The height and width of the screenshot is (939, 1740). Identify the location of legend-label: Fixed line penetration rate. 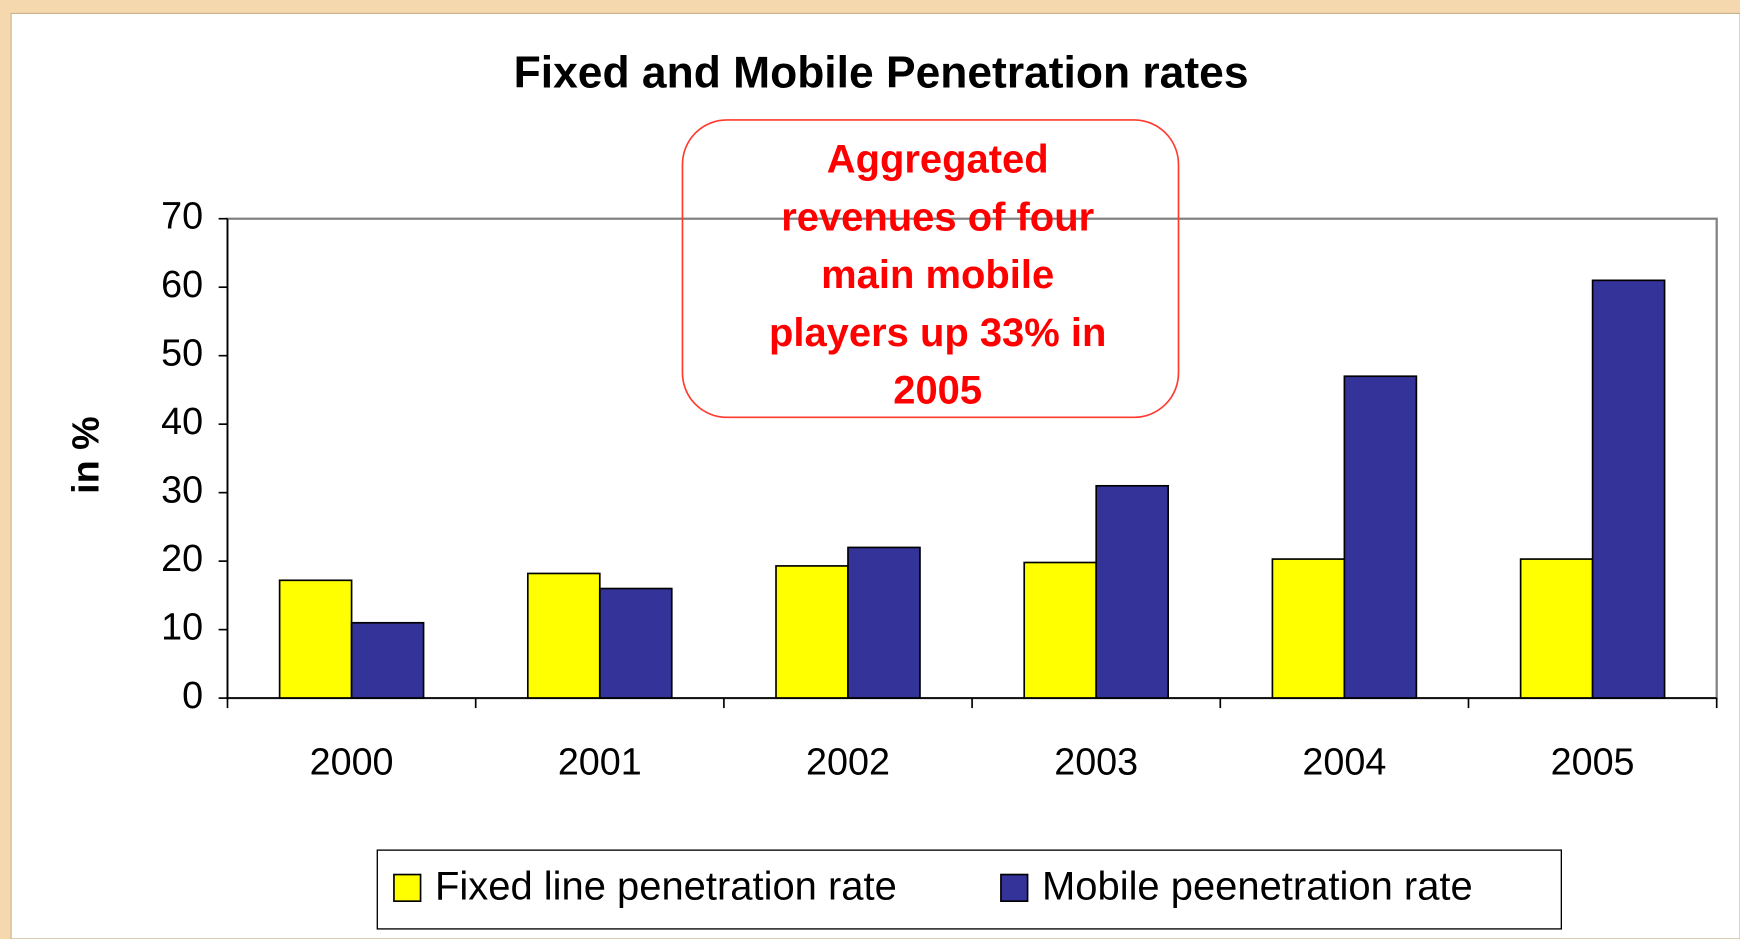
(666, 887).